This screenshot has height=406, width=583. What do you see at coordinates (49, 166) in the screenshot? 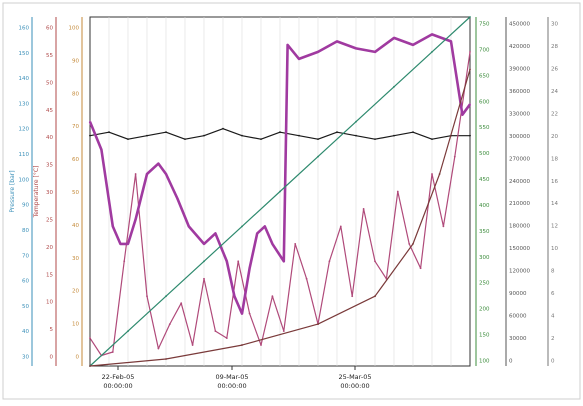
I see `y-tick-label: 35` at bounding box center [49, 166].